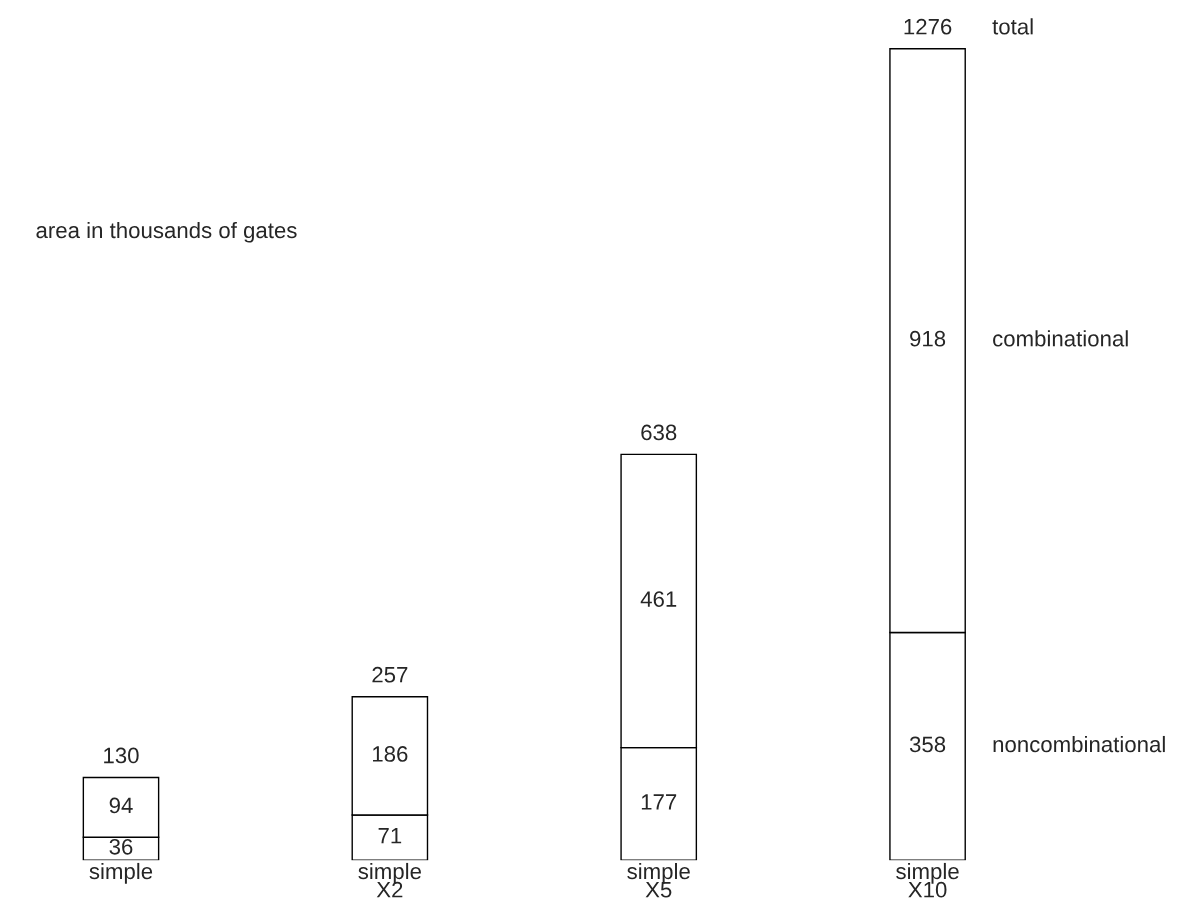 This screenshot has height=917, width=1183. What do you see at coordinates (927, 880) in the screenshot?
I see `x-tick-label: simple X10` at bounding box center [927, 880].